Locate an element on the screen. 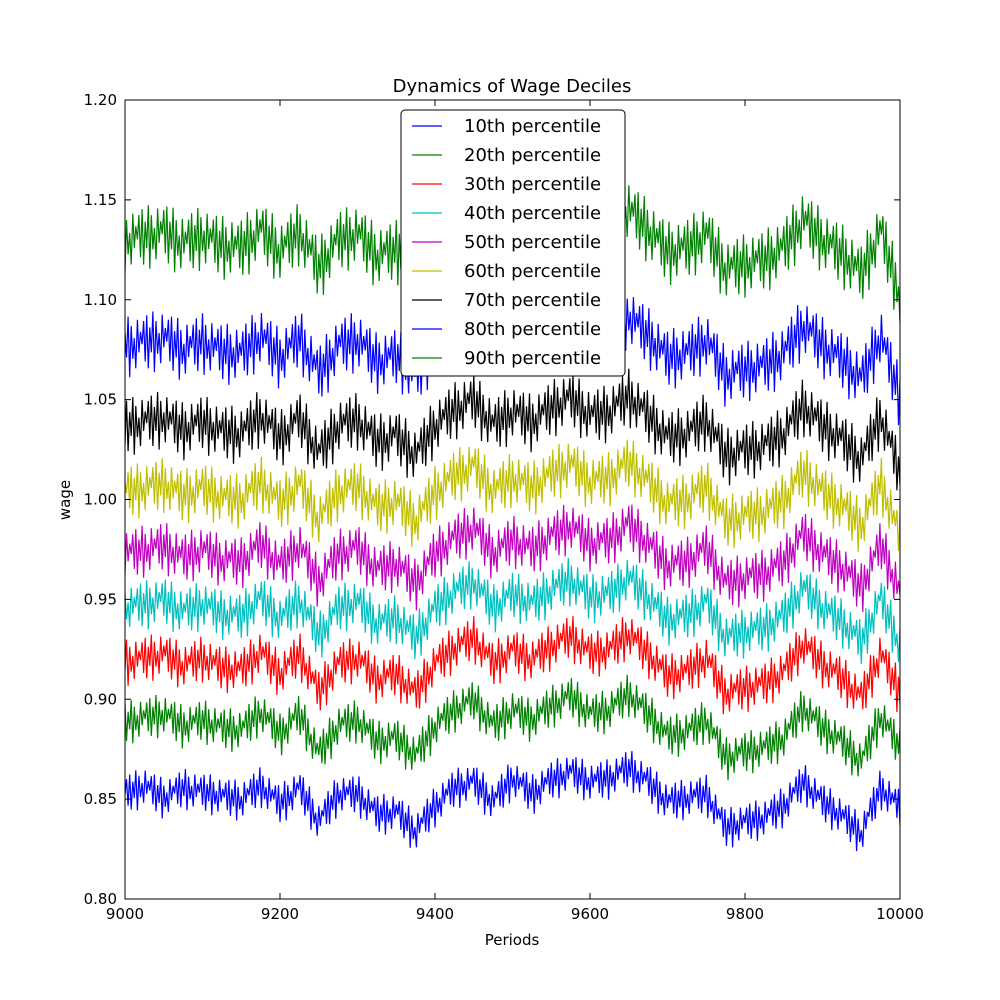 This screenshot has height=1000, width=1000. legend-label: 30th percentile is located at coordinates (532, 184).